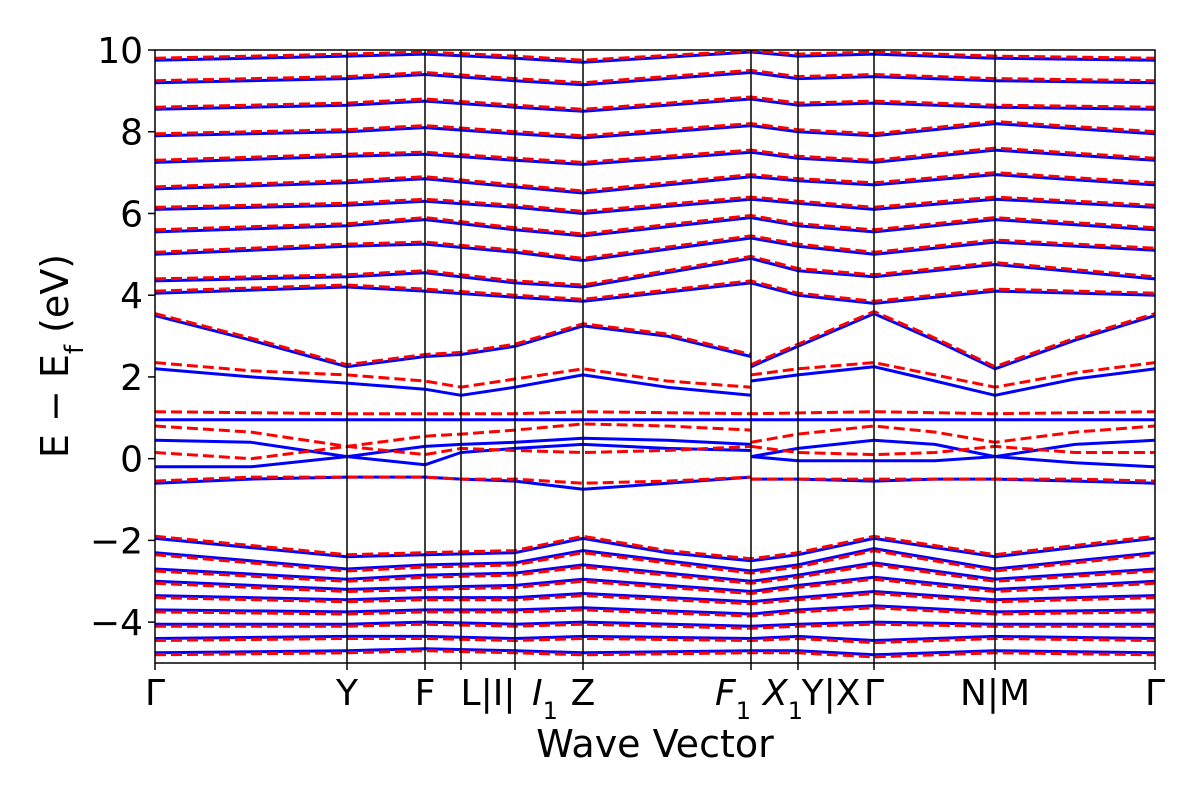 The height and width of the screenshot is (800, 1200). I want to click on y-tick-label: −4, so click(116, 623).